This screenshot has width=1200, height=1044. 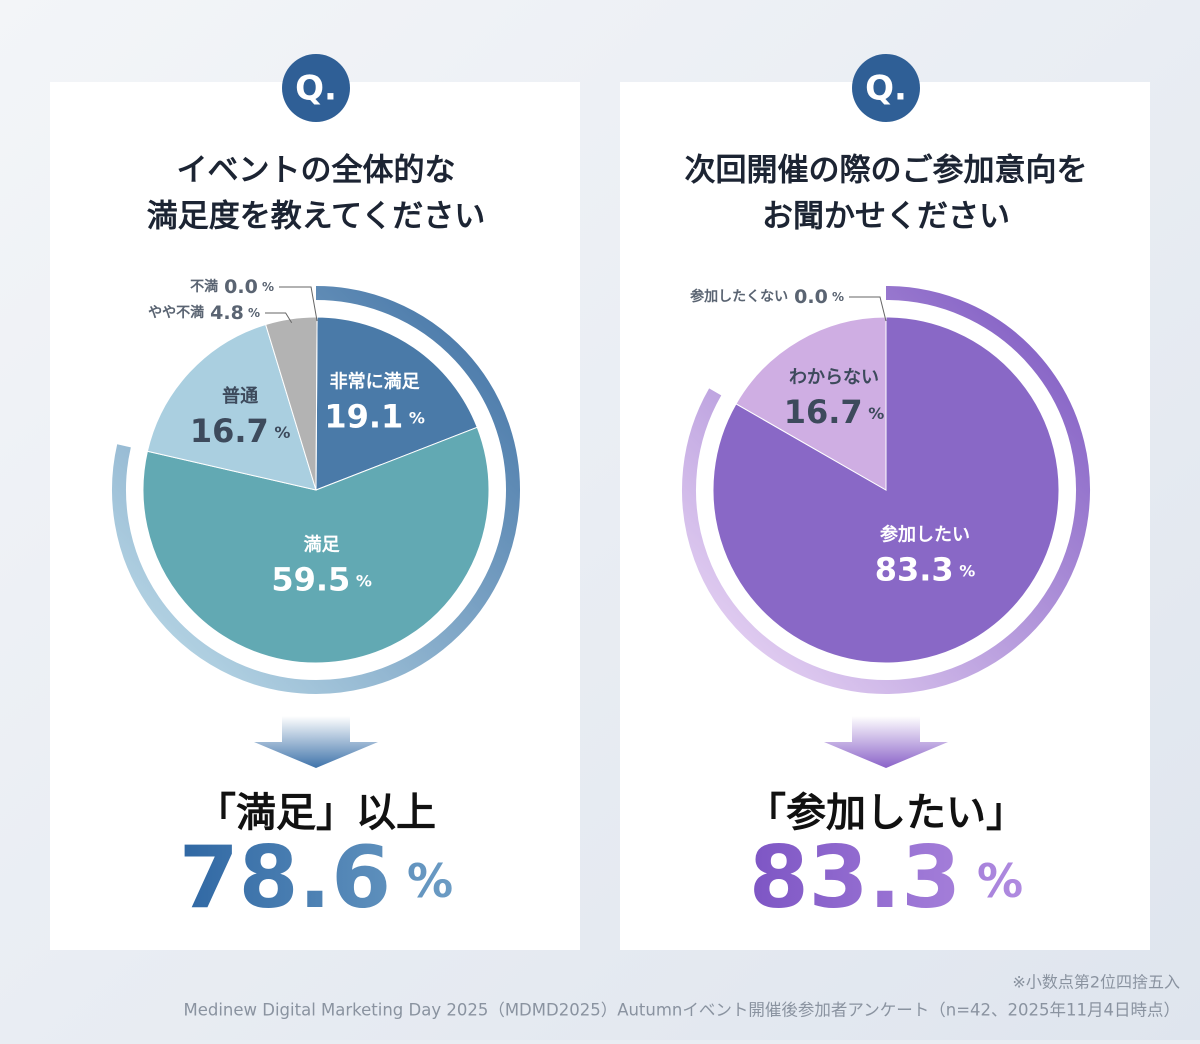 I want to click on title: お聞かせください, so click(x=886, y=217).